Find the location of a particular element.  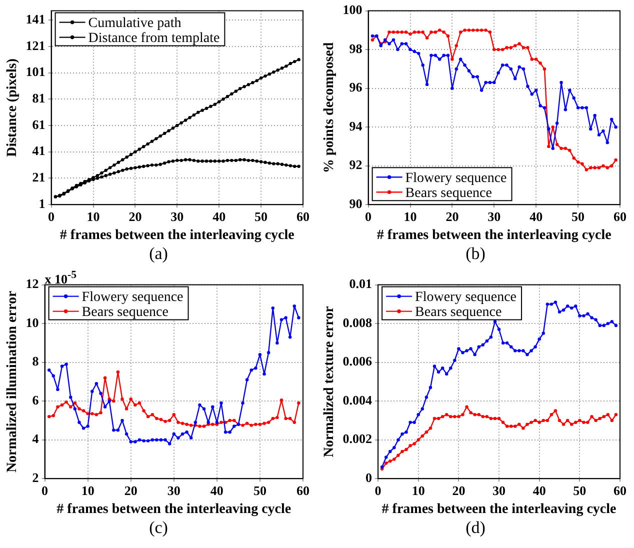

y-tick-label: 21 is located at coordinates (39, 177).